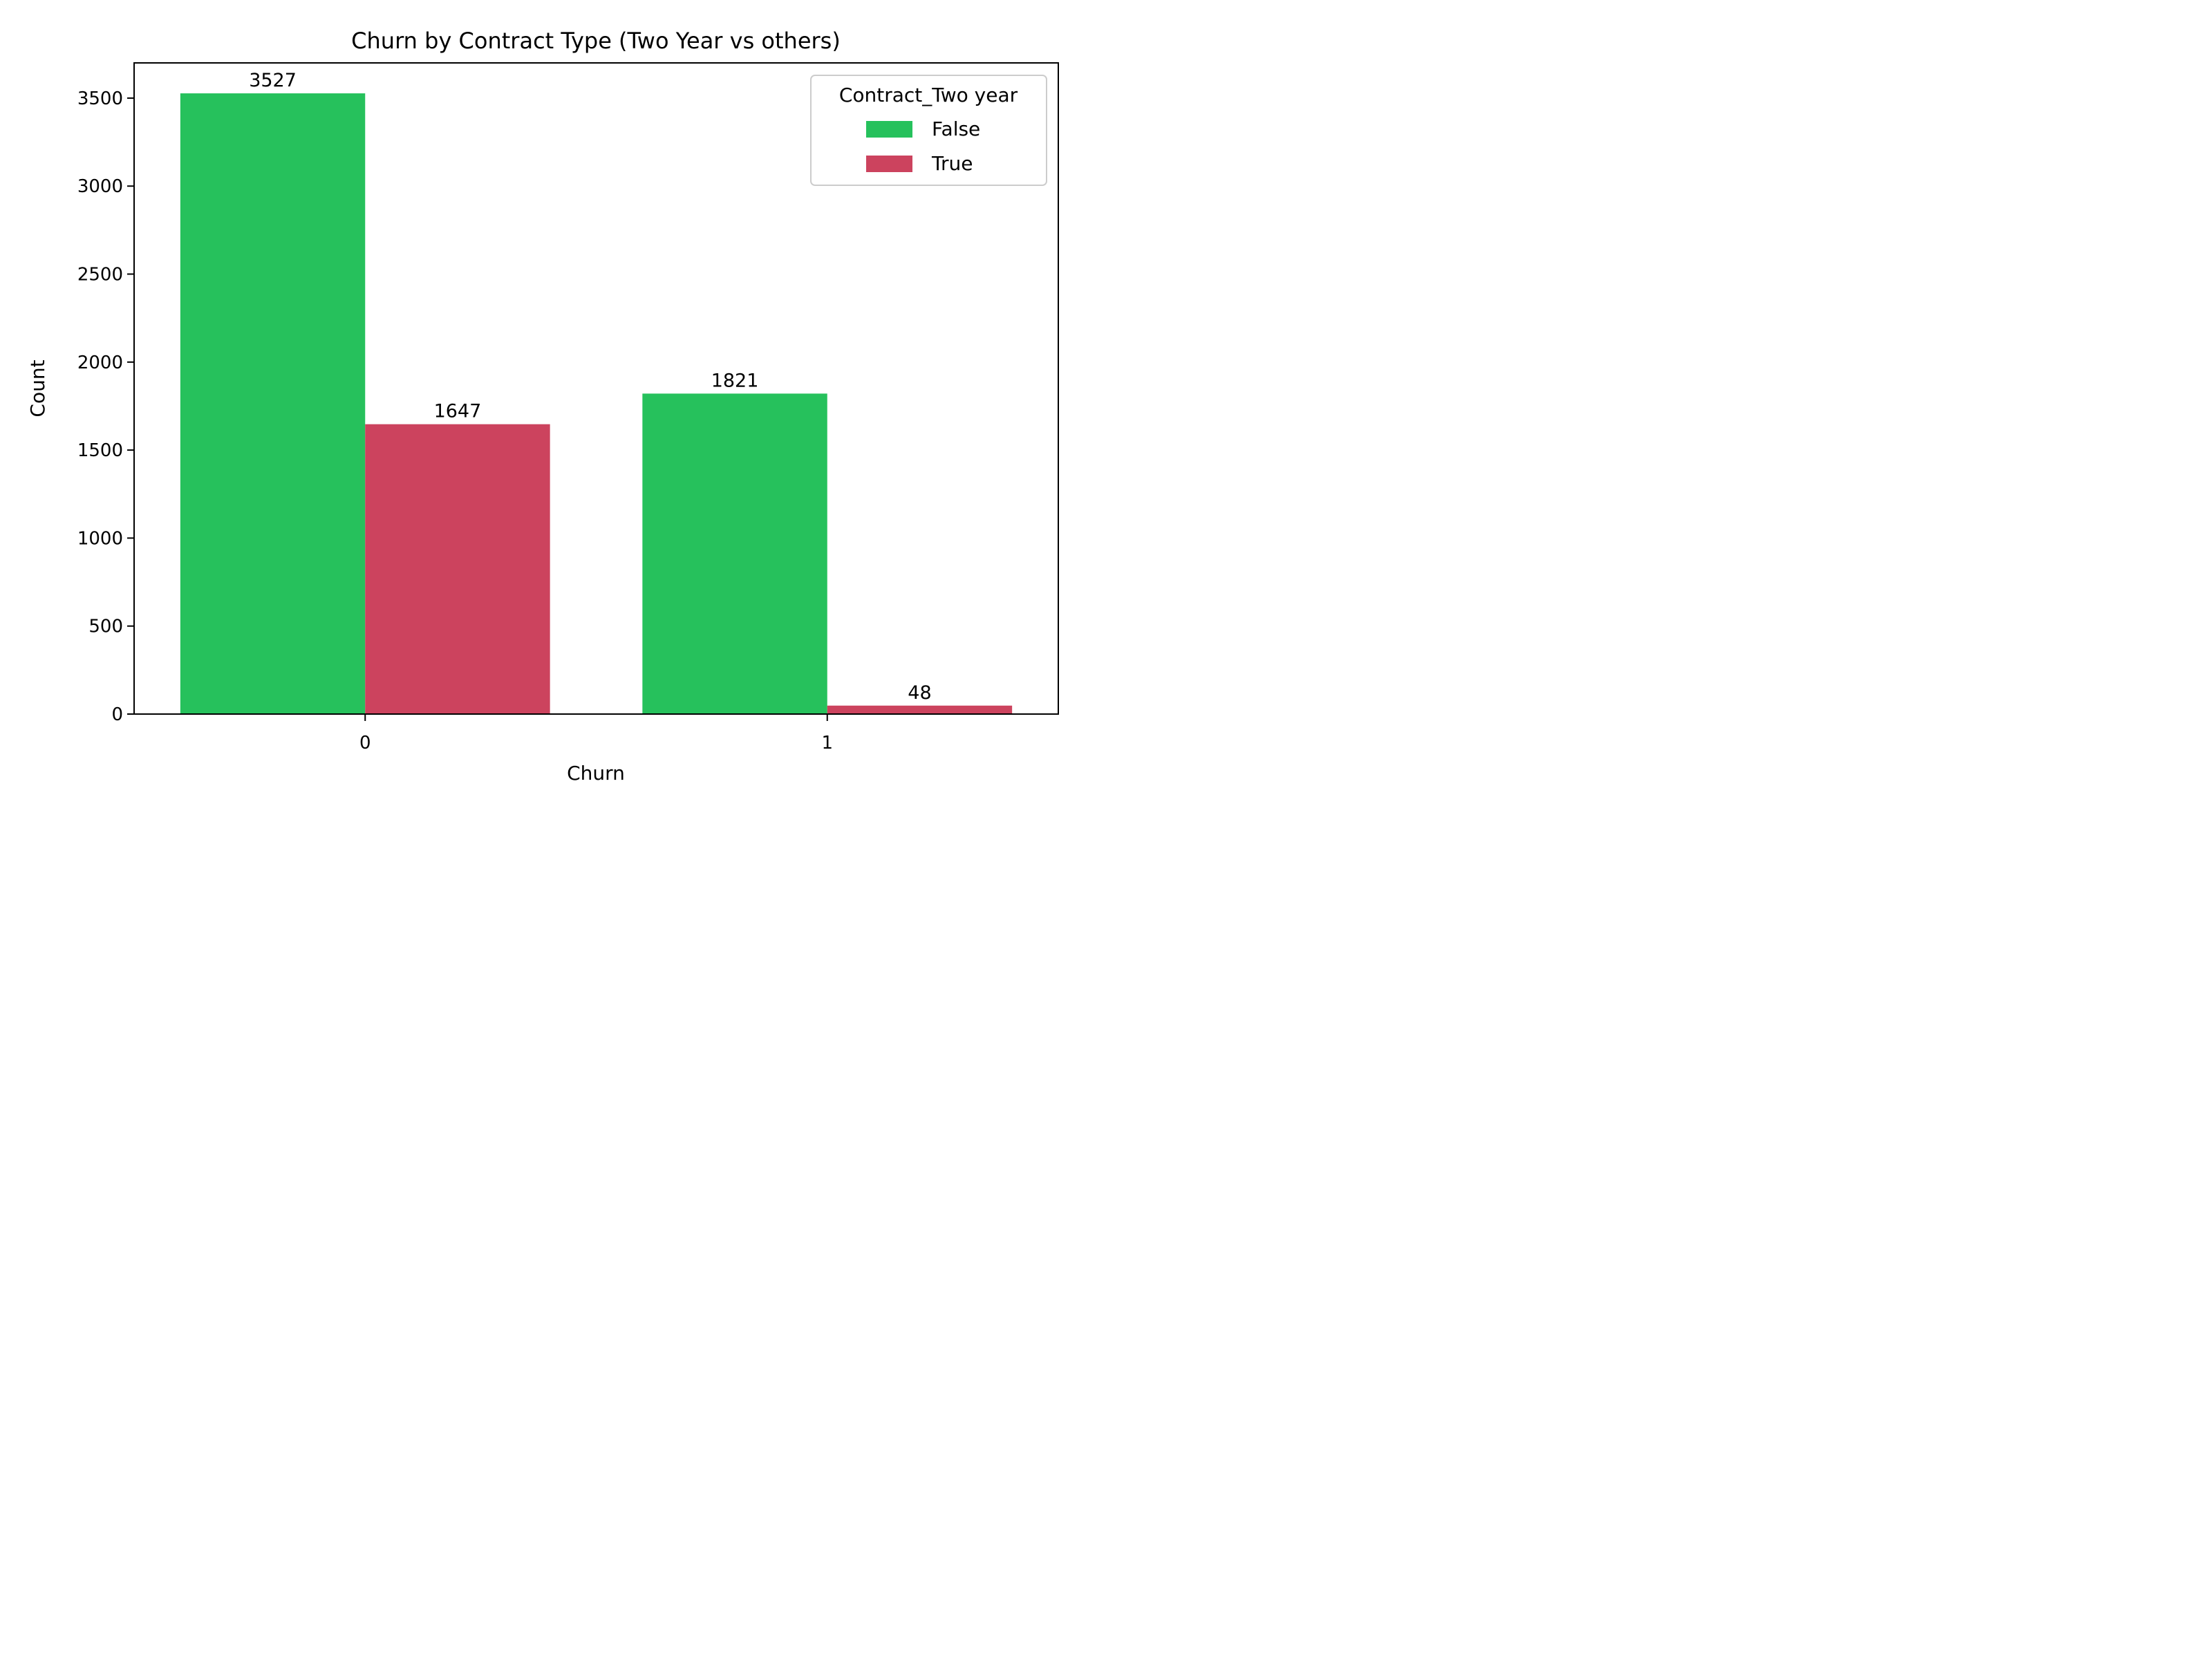  Describe the element at coordinates (952, 163) in the screenshot. I see `legend-label-true: True` at that location.